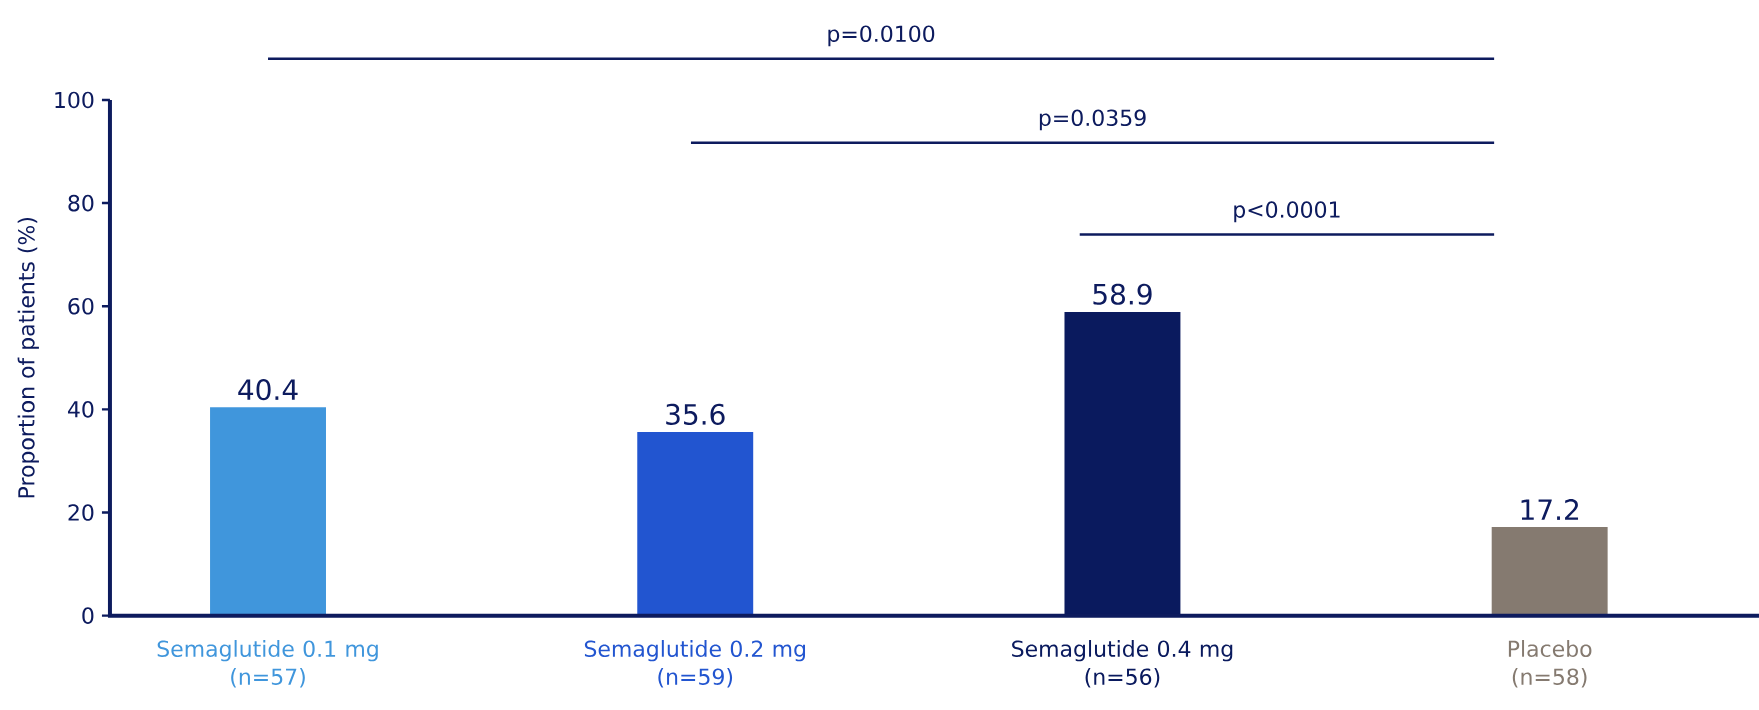 The height and width of the screenshot is (710, 1759). Describe the element at coordinates (268, 390) in the screenshot. I see `data-label: 40.4` at that location.